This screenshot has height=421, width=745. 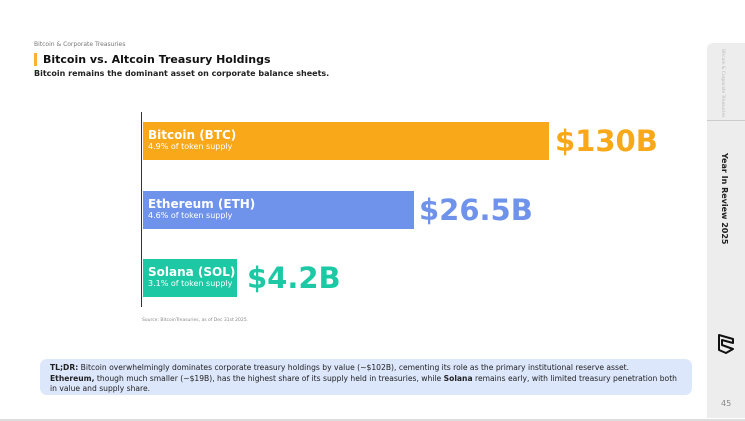 I want to click on bar-sol: Solana (SOL) 3.1% of token supply, so click(x=190, y=278).